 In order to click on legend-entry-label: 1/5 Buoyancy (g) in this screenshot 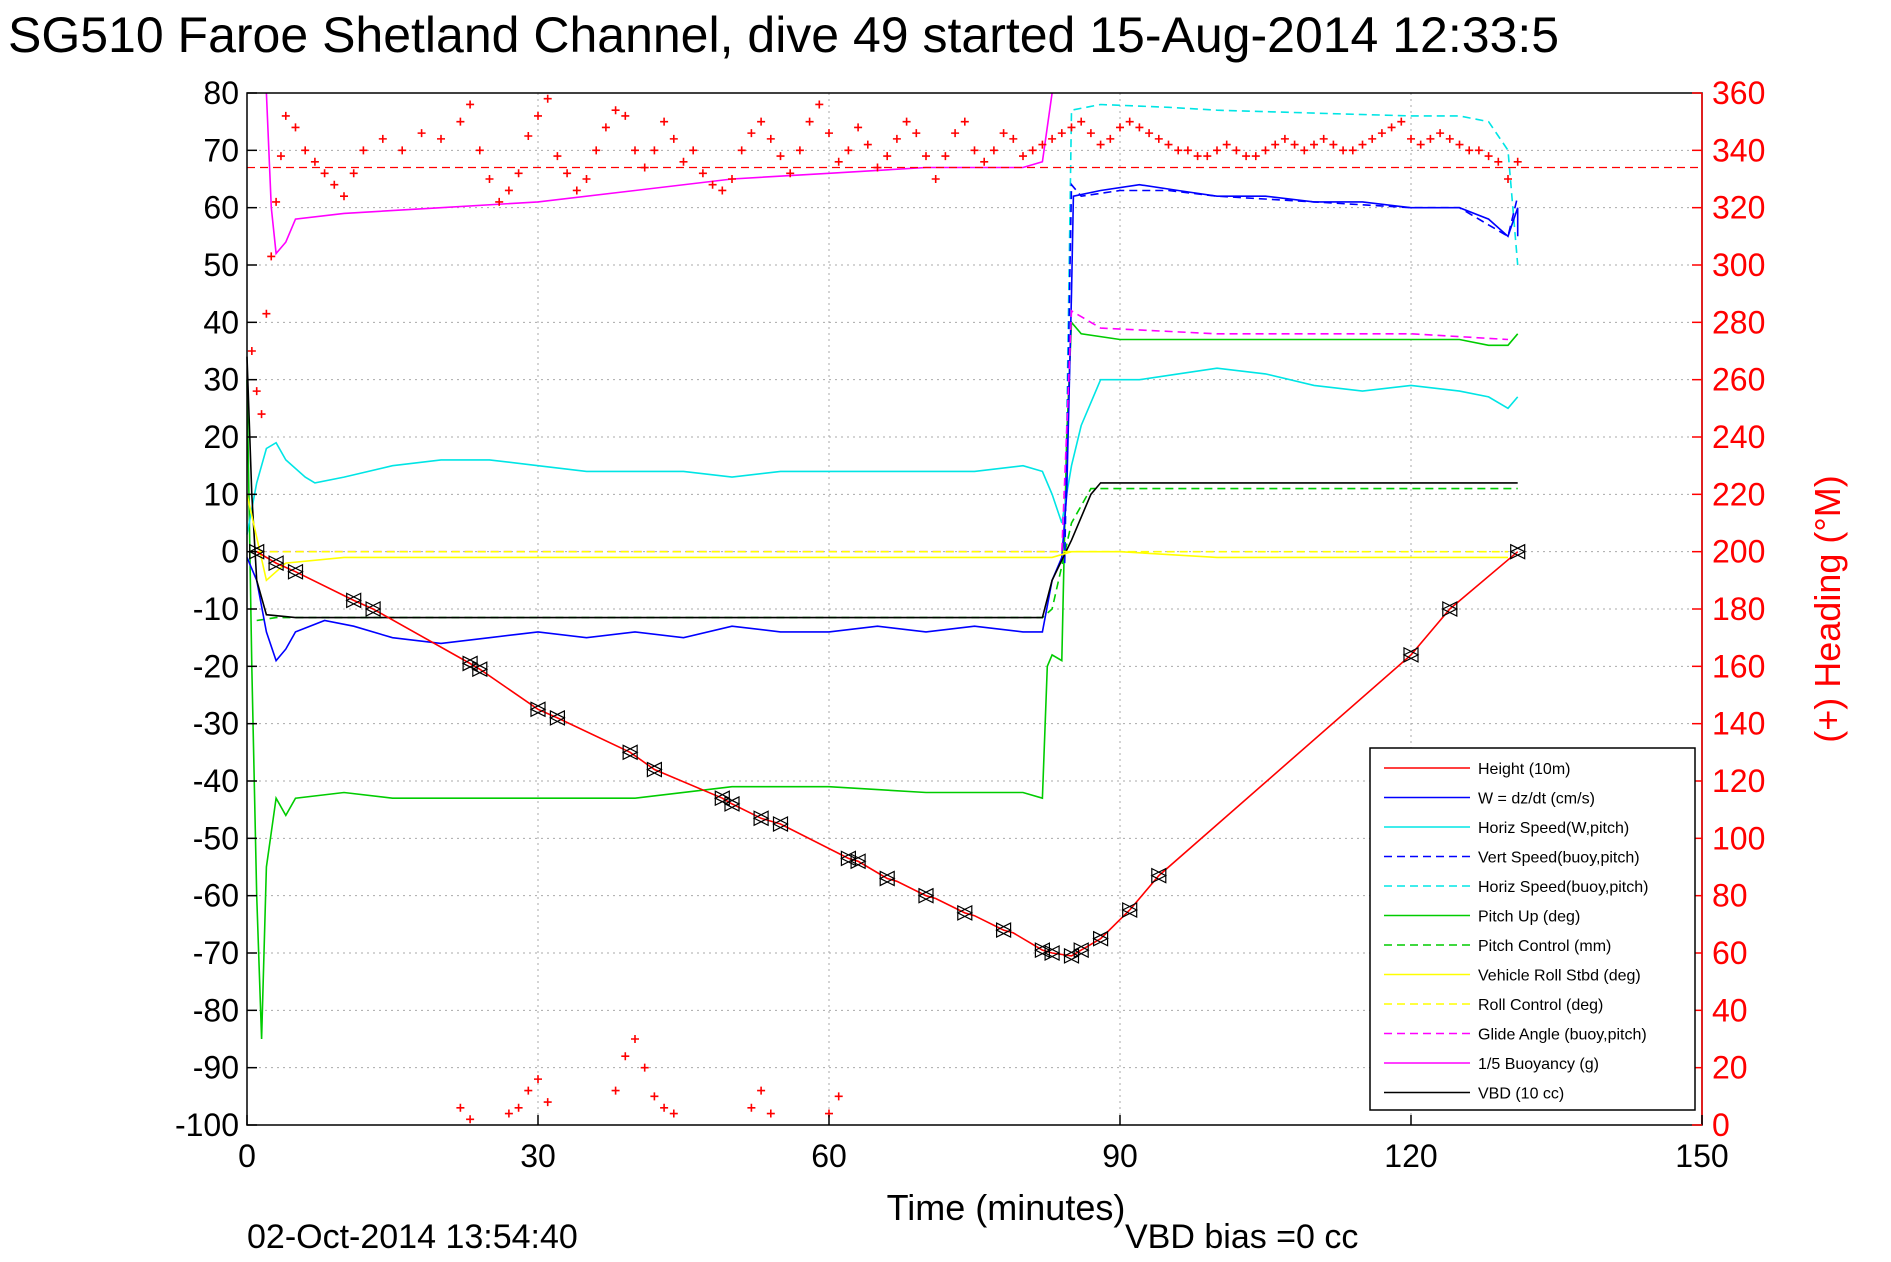, I will do `click(1538, 1064)`.